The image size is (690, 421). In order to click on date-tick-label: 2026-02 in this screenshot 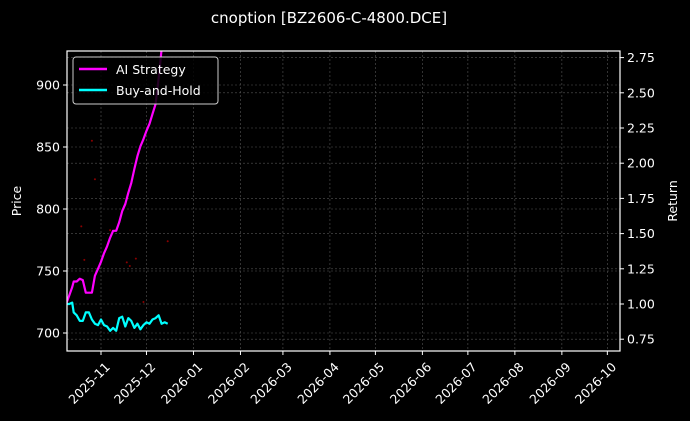, I will do `click(229, 383)`.